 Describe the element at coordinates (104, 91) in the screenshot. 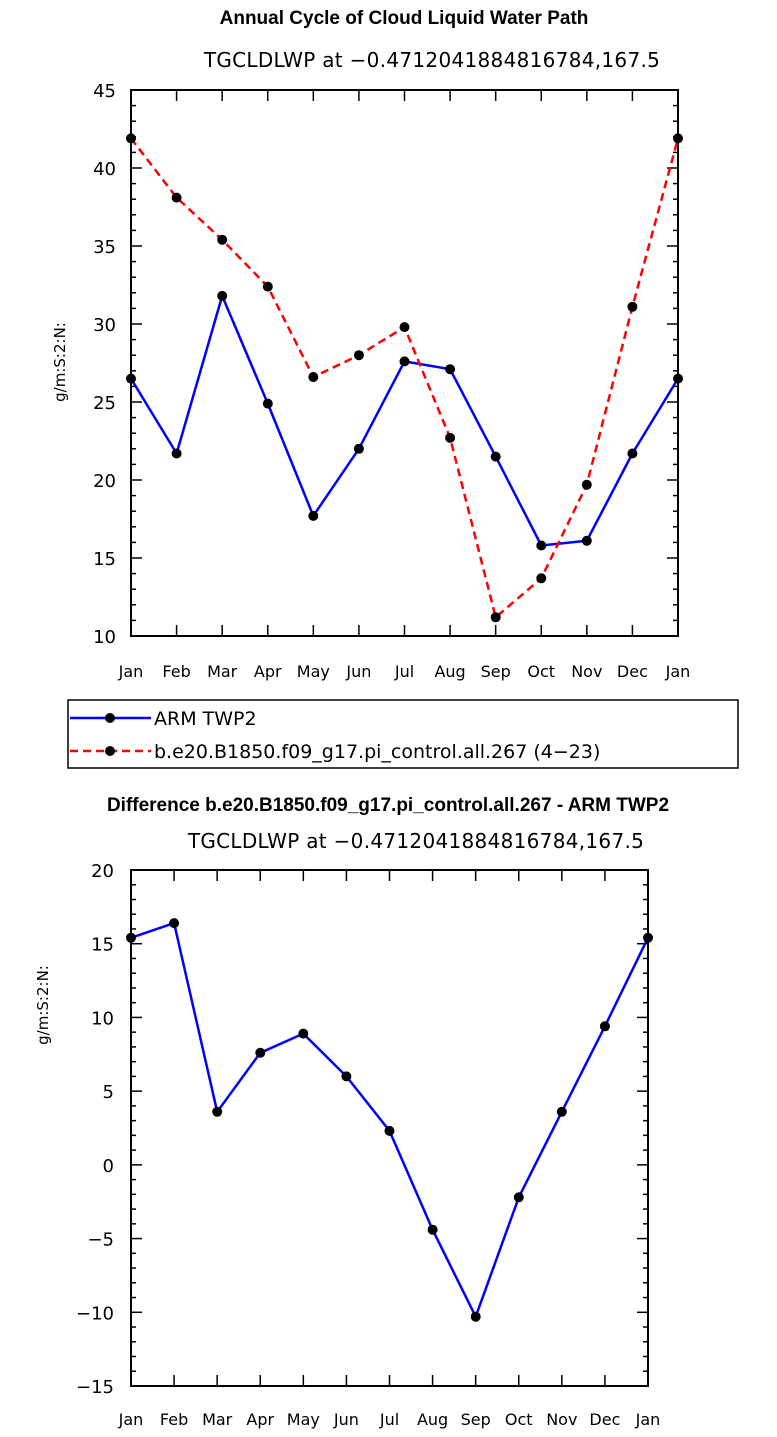

I see `y-tick-label: 45` at that location.